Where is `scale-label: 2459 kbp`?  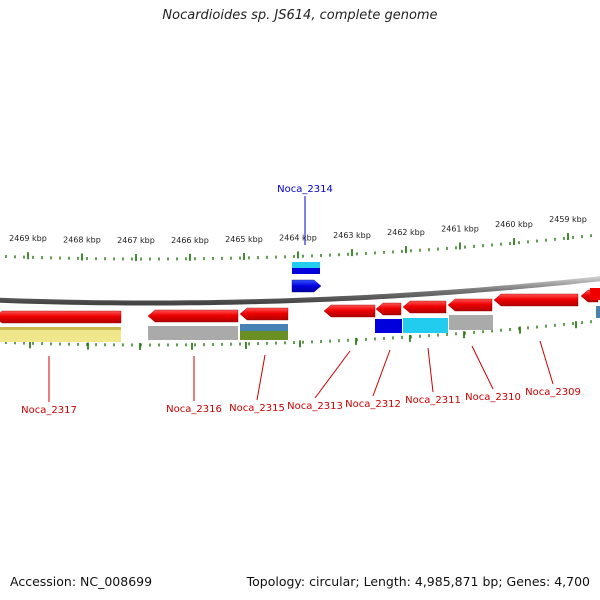
scale-label: 2459 kbp is located at coordinates (568, 219).